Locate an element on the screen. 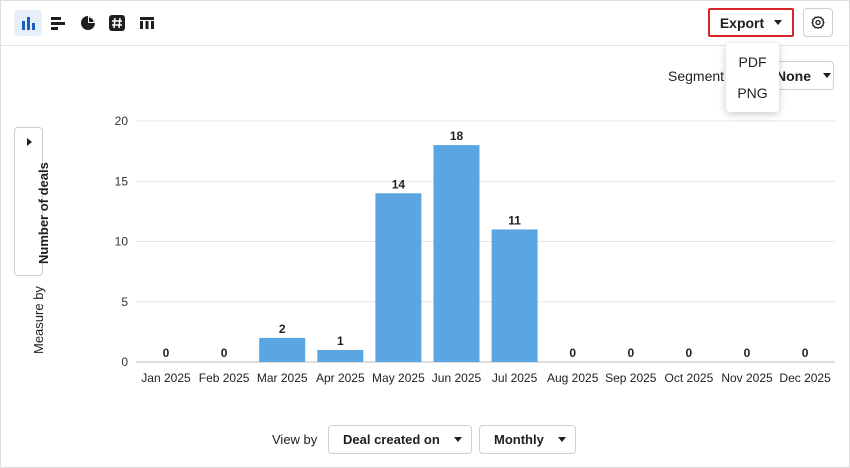 This screenshot has height=468, width=850. pie-chart-icon is located at coordinates (88, 23).